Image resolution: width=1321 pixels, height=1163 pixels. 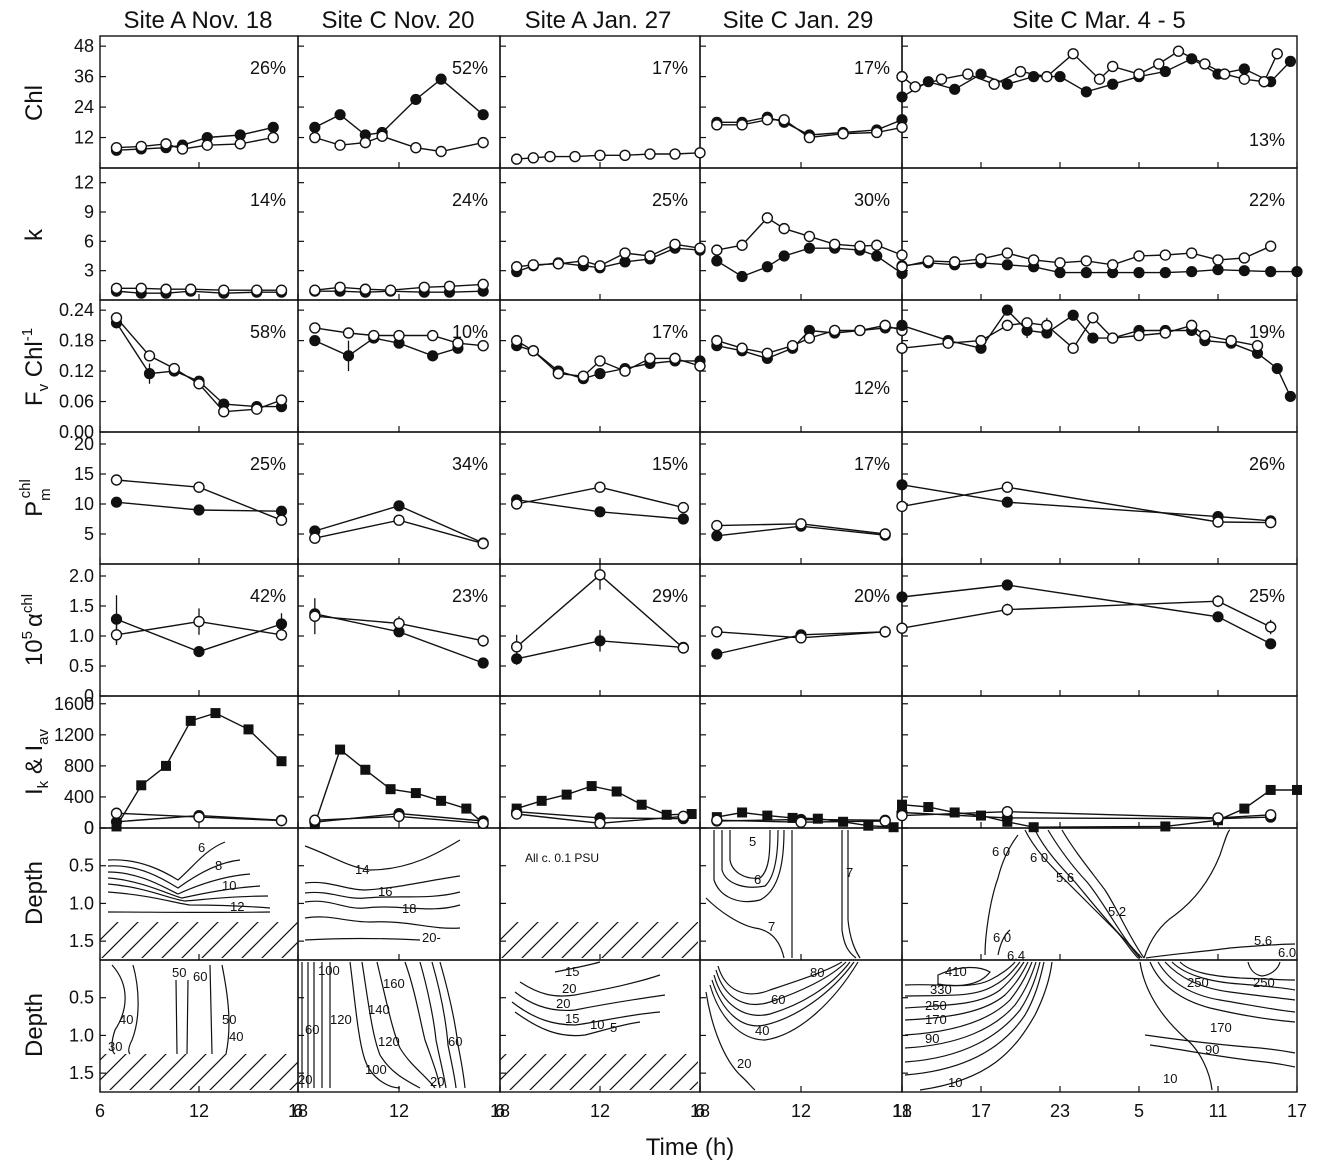 What do you see at coordinates (1267, 332) in the screenshot?
I see `percent-label: 19%` at bounding box center [1267, 332].